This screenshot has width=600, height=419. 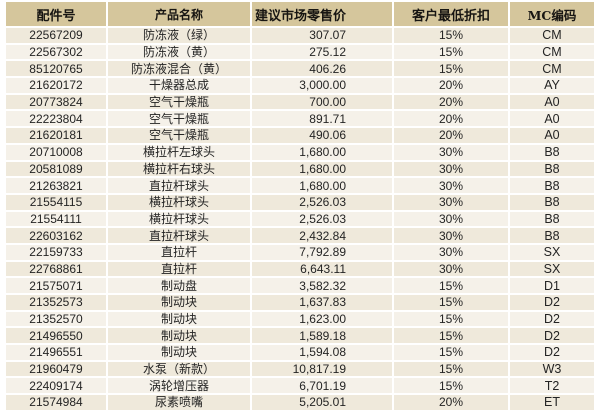 What do you see at coordinates (552, 369) in the screenshot?
I see `mc-code-cell: W3` at bounding box center [552, 369].